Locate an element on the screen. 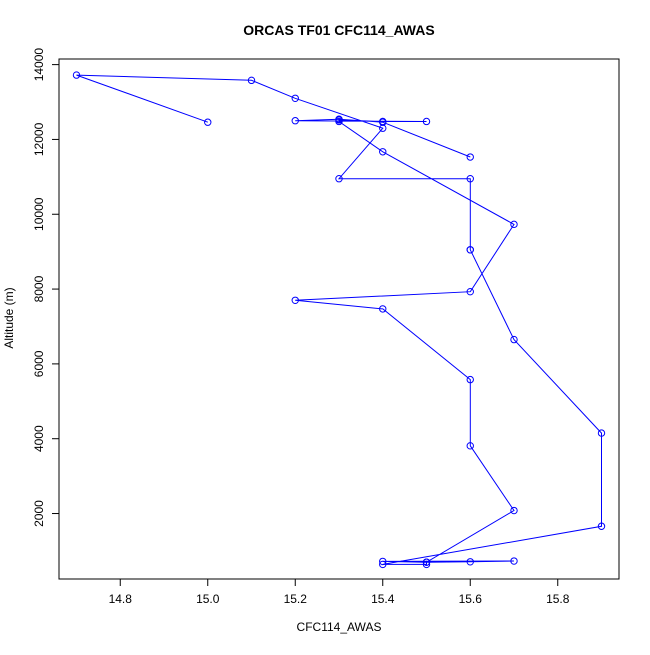  x-tick-label: 15.0 is located at coordinates (208, 599).